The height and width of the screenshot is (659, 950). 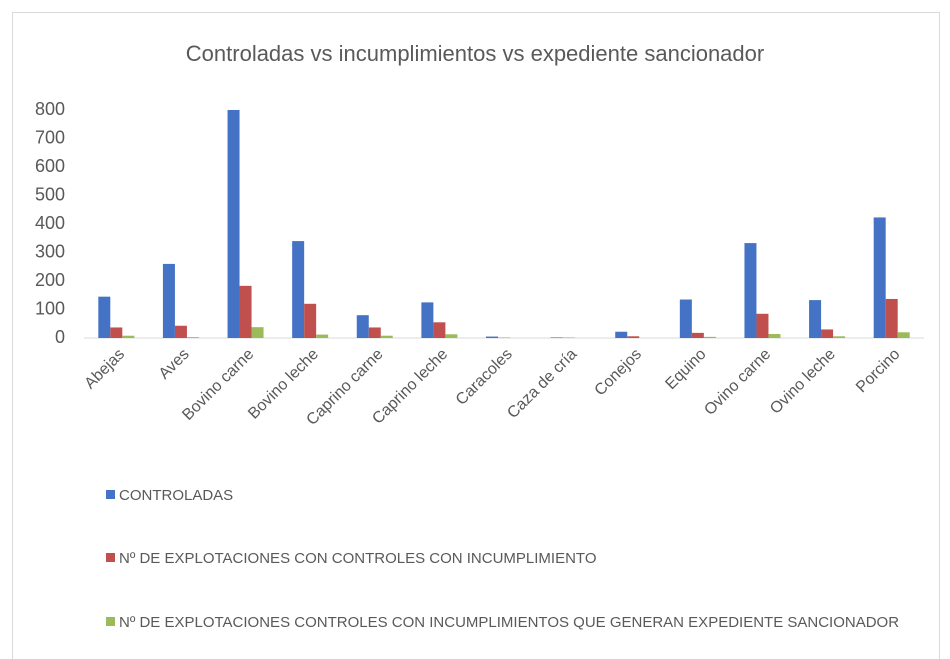 What do you see at coordinates (50, 308) in the screenshot?
I see `y-tick-label: 100` at bounding box center [50, 308].